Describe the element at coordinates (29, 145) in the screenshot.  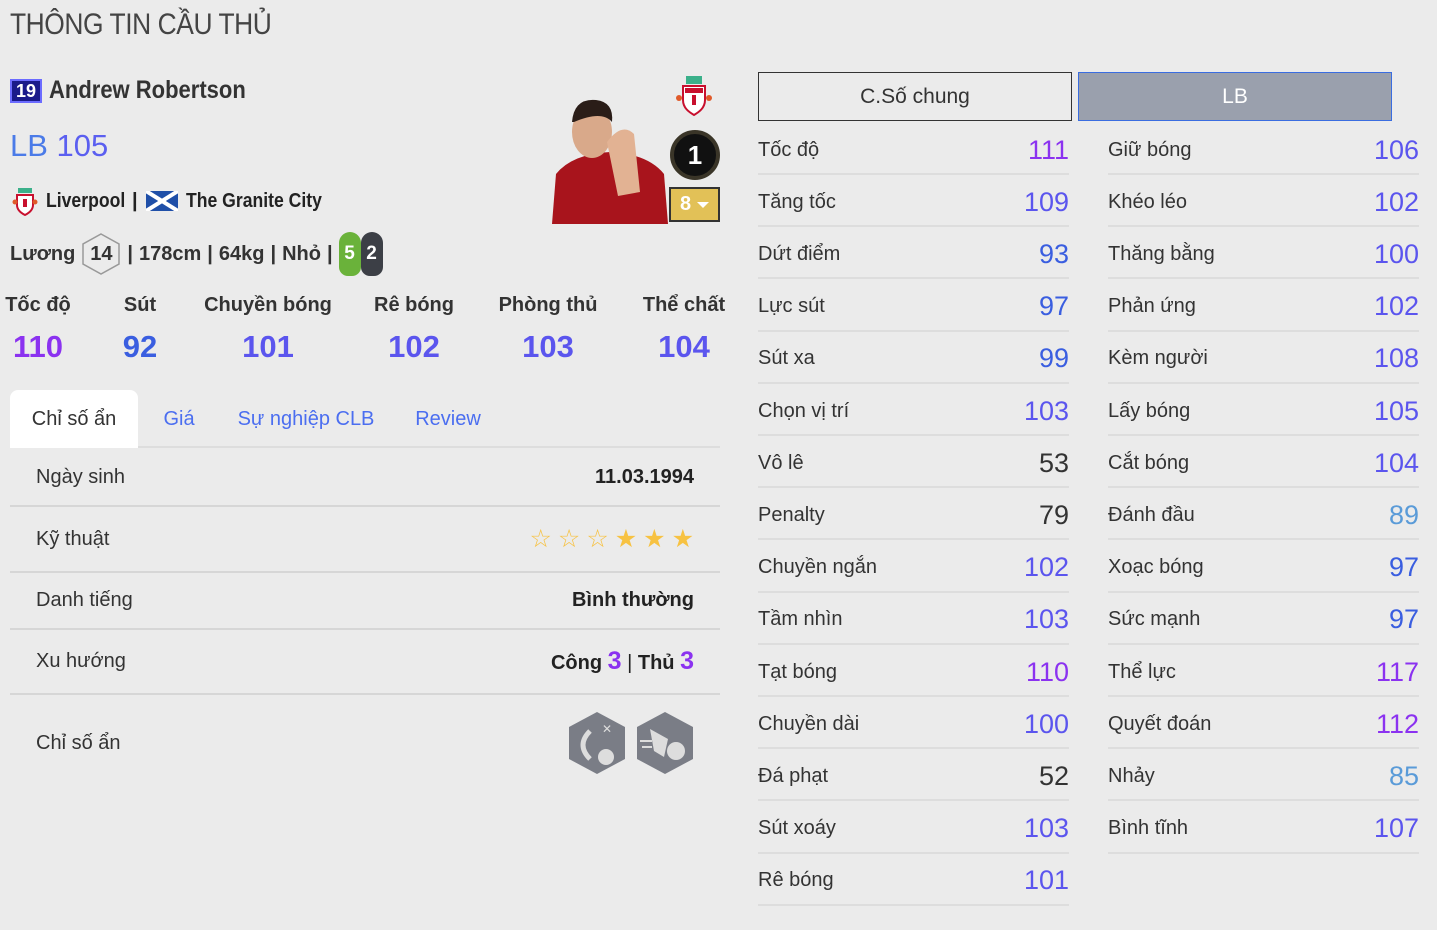
I see `position: LB` at that location.